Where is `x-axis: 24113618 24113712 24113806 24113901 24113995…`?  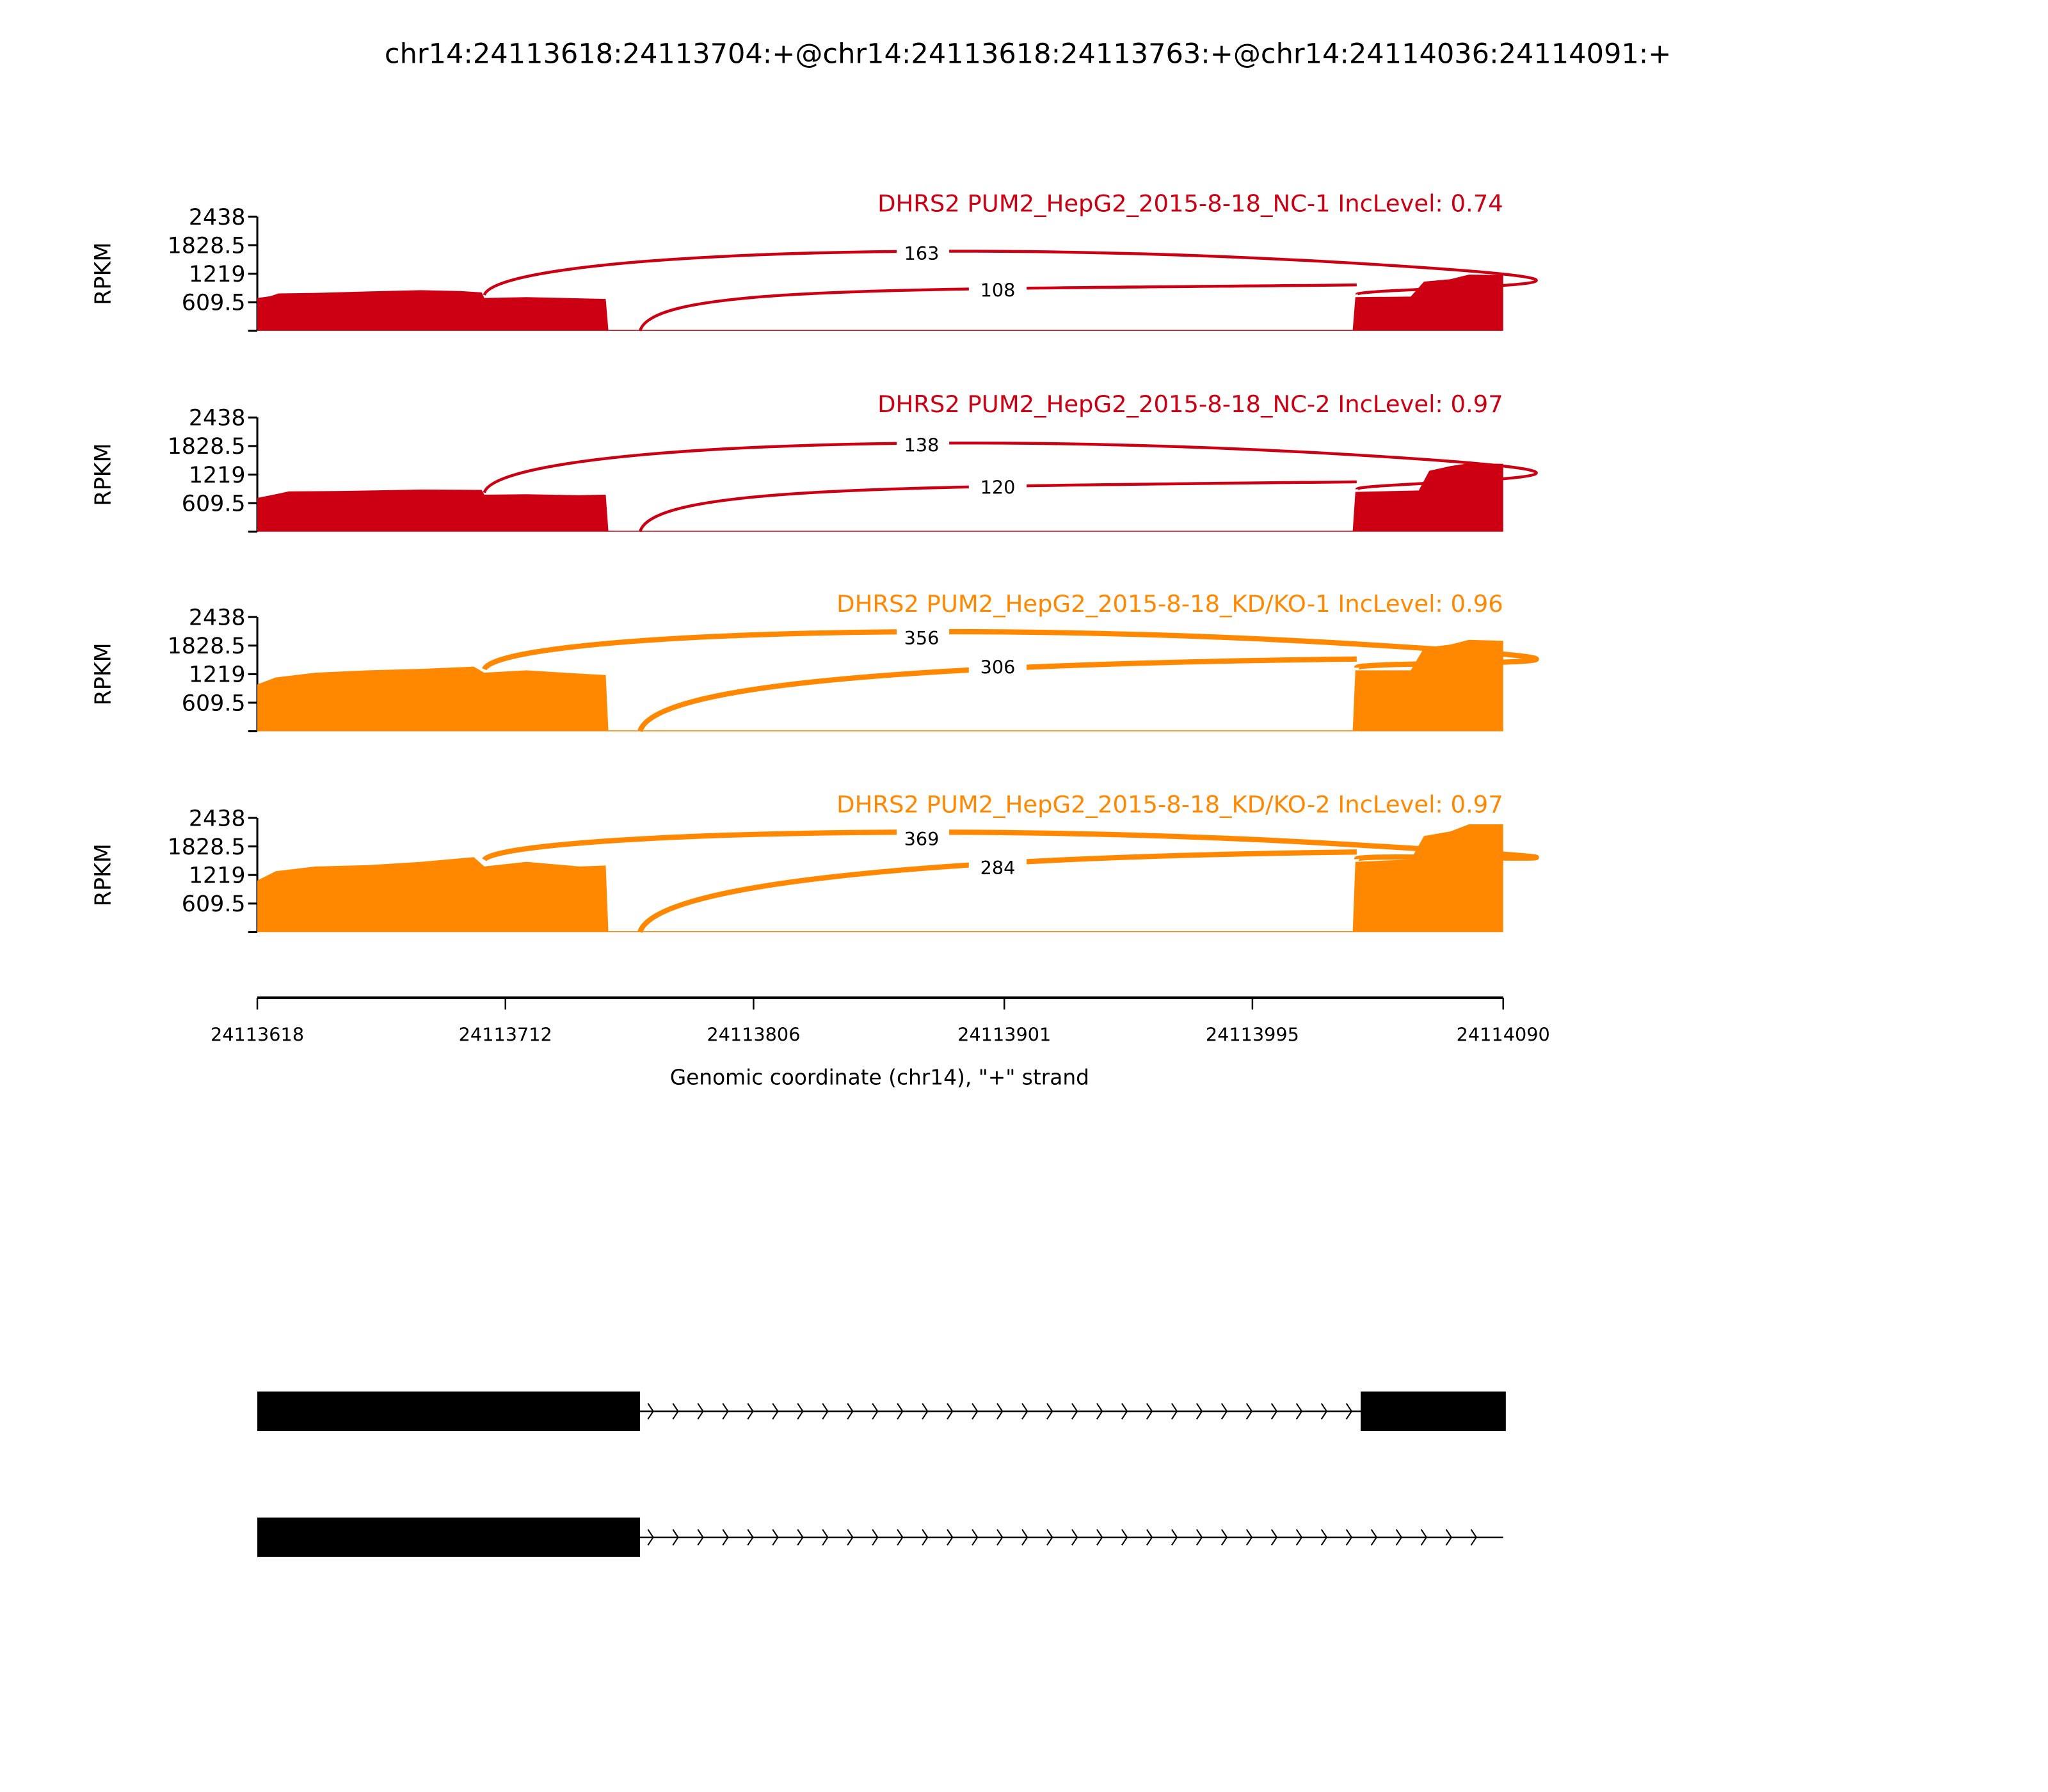
x-axis: 24113618 24113712 24113806 24113901 24113995… is located at coordinates (880, 1021).